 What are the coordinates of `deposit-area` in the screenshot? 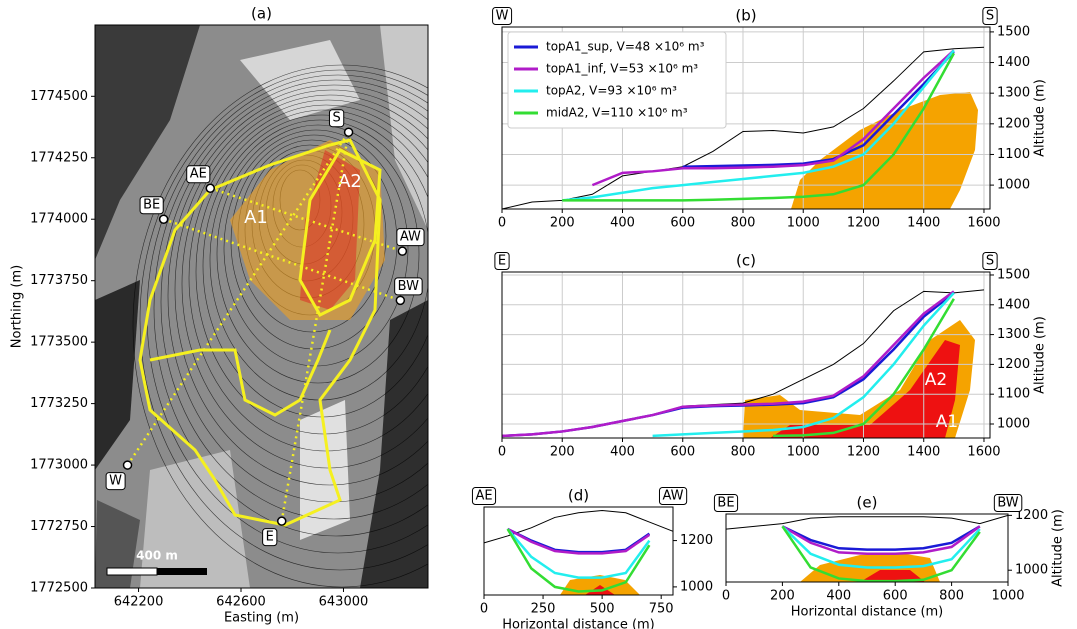 It's located at (884, 150).